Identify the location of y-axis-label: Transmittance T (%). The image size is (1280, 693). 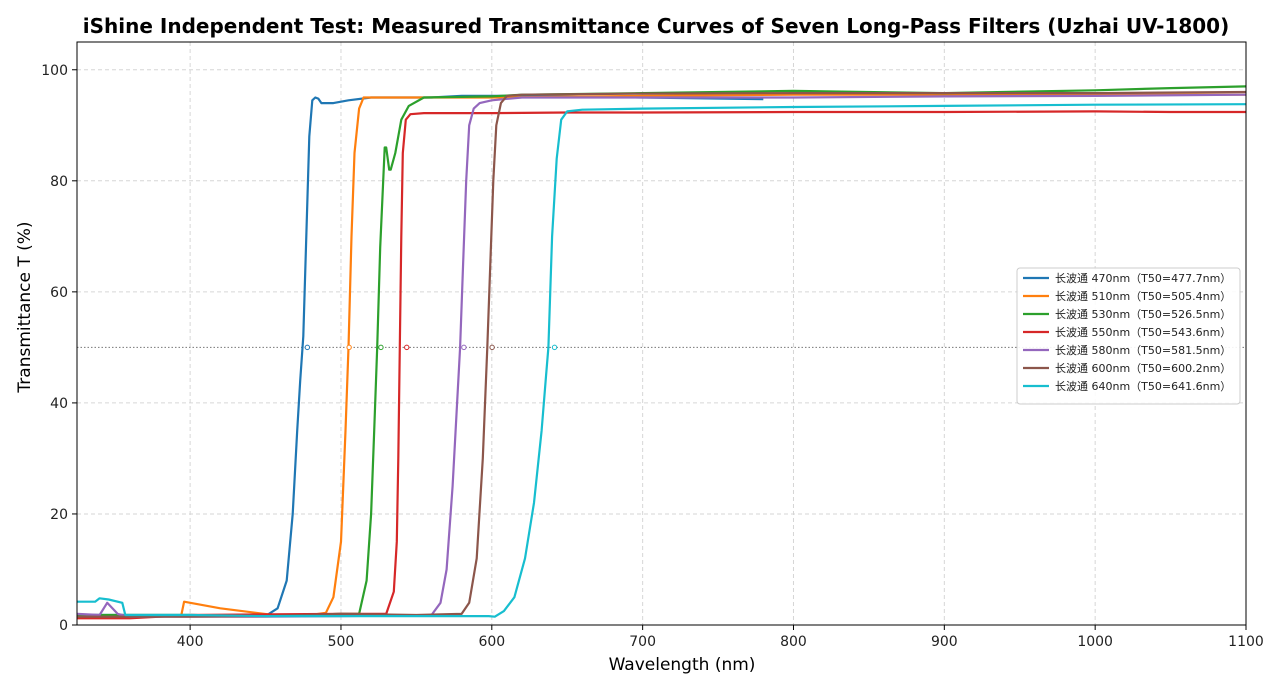
(25, 307).